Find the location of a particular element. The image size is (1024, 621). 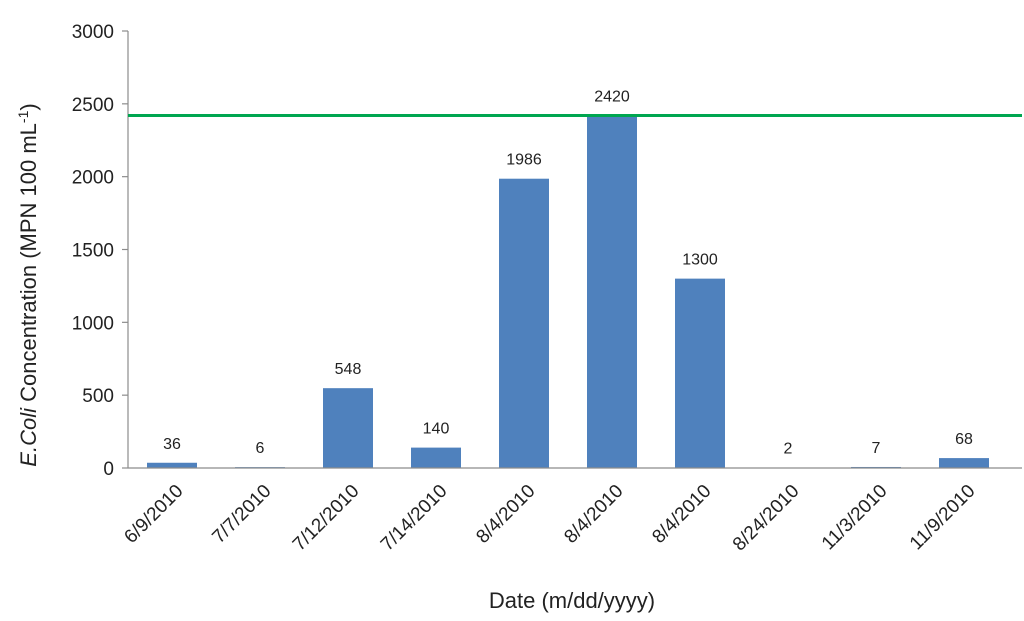

data-label: 36 is located at coordinates (172, 444).